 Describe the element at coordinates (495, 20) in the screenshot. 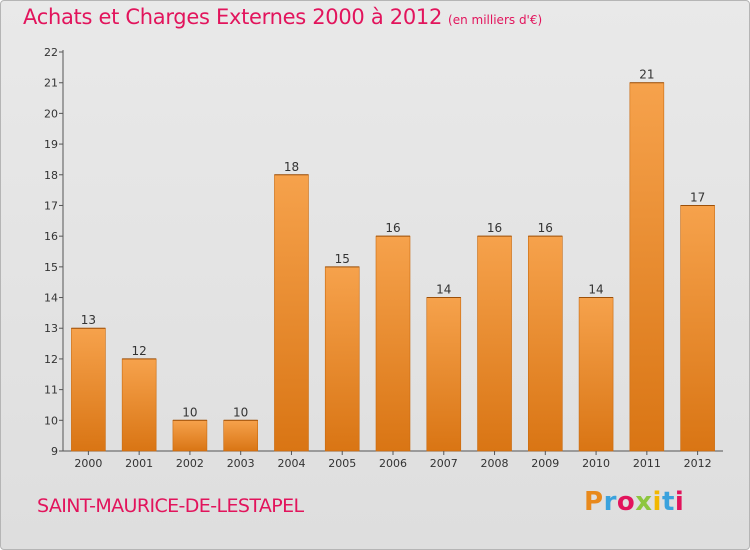

I see `chart-subtitle: (en milliers d'€)` at that location.